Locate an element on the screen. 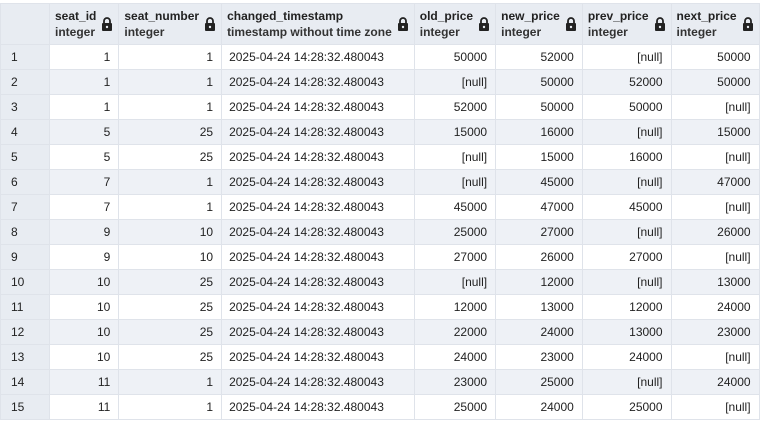 This screenshot has height=423, width=760. row-number: 7 is located at coordinates (25, 207).